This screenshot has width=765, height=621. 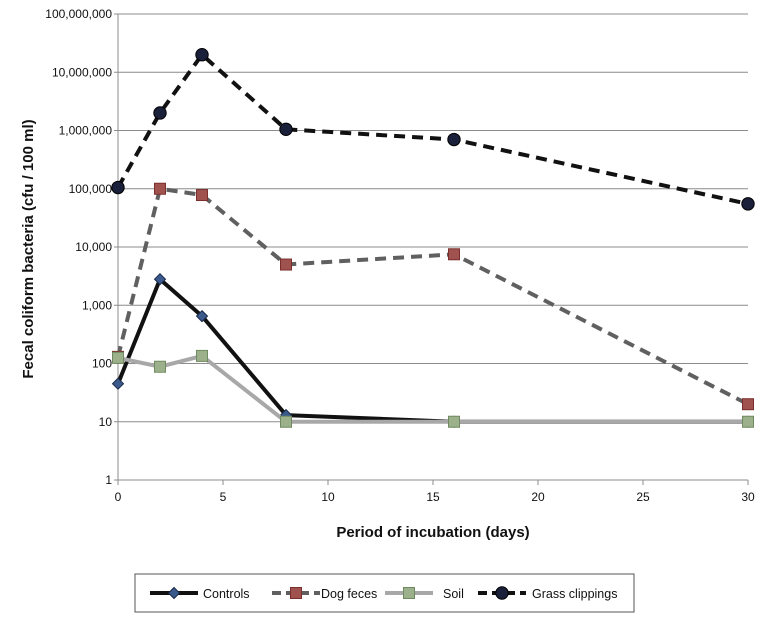 I want to click on y-tick-label: 1, so click(x=108, y=480).